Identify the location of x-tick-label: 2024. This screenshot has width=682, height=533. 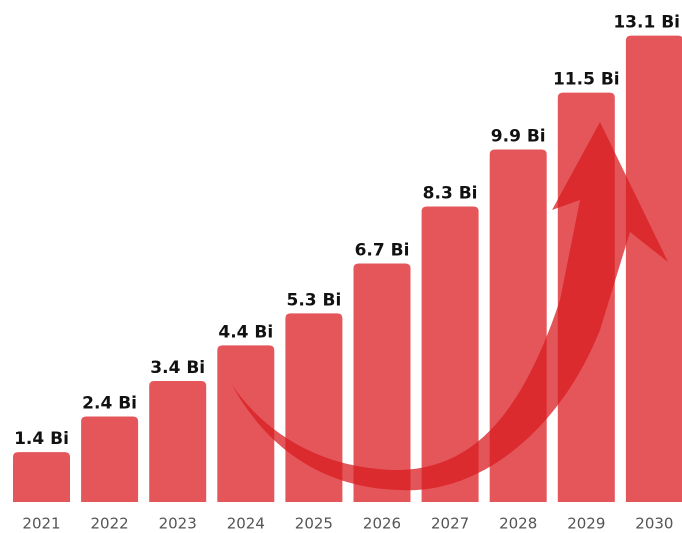
(246, 524).